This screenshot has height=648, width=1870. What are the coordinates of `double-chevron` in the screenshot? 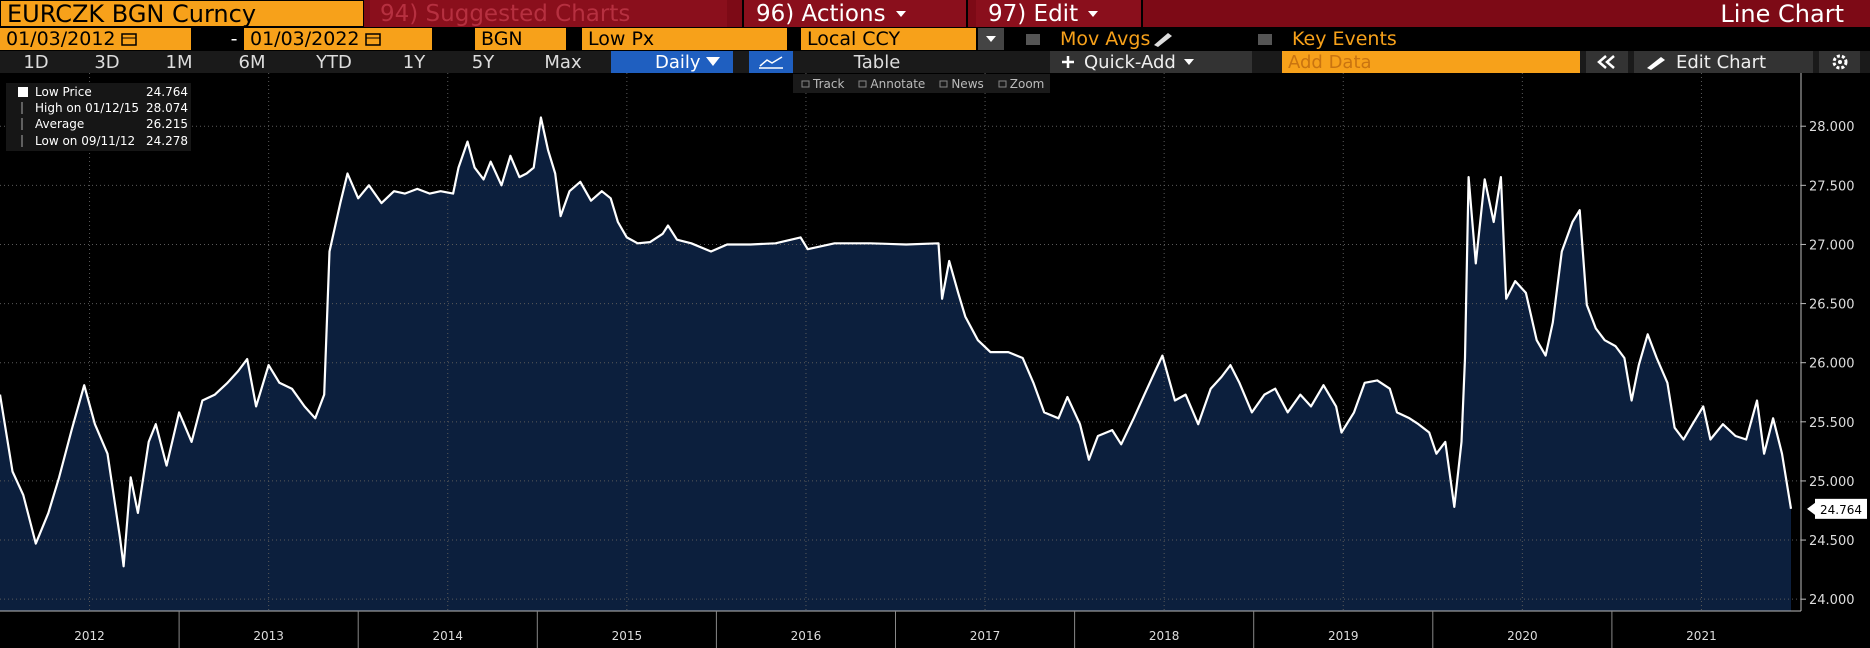 It's located at (1606, 62).